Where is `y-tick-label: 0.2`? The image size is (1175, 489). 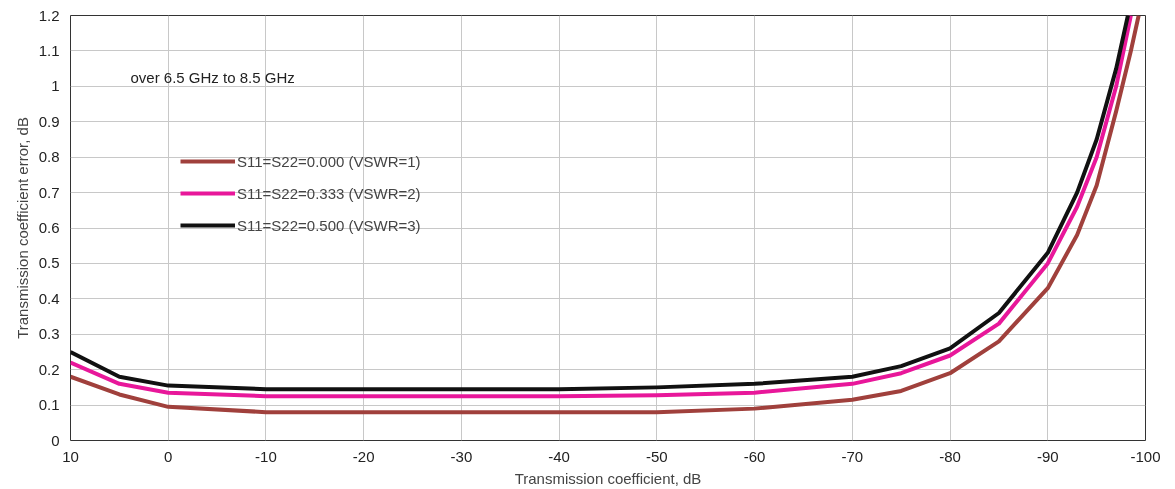 y-tick-label: 0.2 is located at coordinates (49, 369).